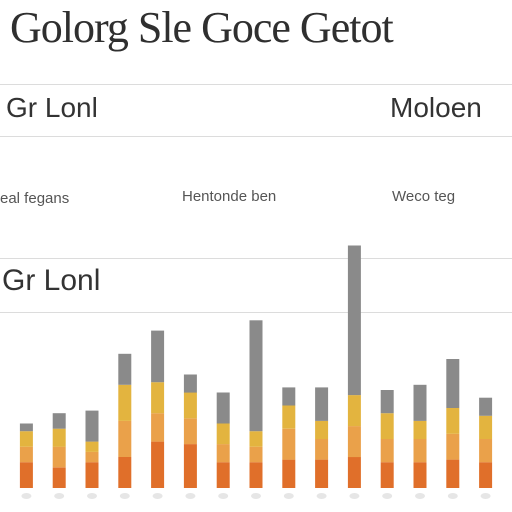 Image resolution: width=512 pixels, height=512 pixels. Describe the element at coordinates (424, 196) in the screenshot. I see `sub-label-3: Weco teg` at that location.